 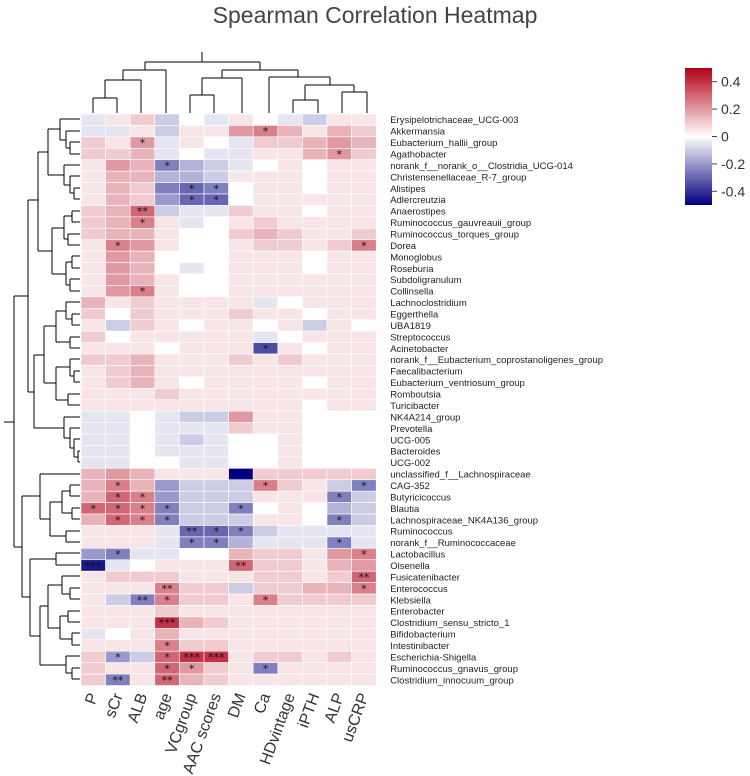 What do you see at coordinates (309, 710) in the screenshot?
I see `column-label: iPTH` at bounding box center [309, 710].